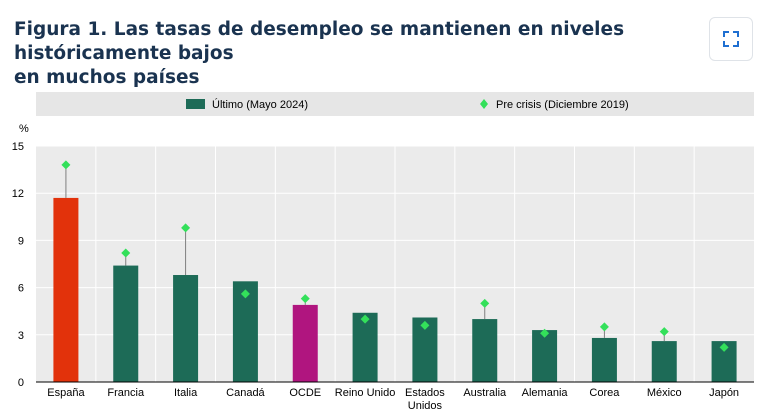  Describe the element at coordinates (66, 393) in the screenshot. I see `x-tick-label: España` at that location.